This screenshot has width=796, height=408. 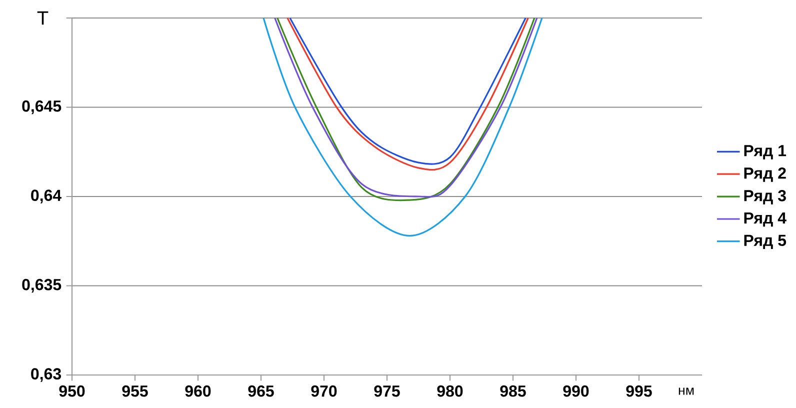 I want to click on legend-label: Ряд 4, so click(x=765, y=219).